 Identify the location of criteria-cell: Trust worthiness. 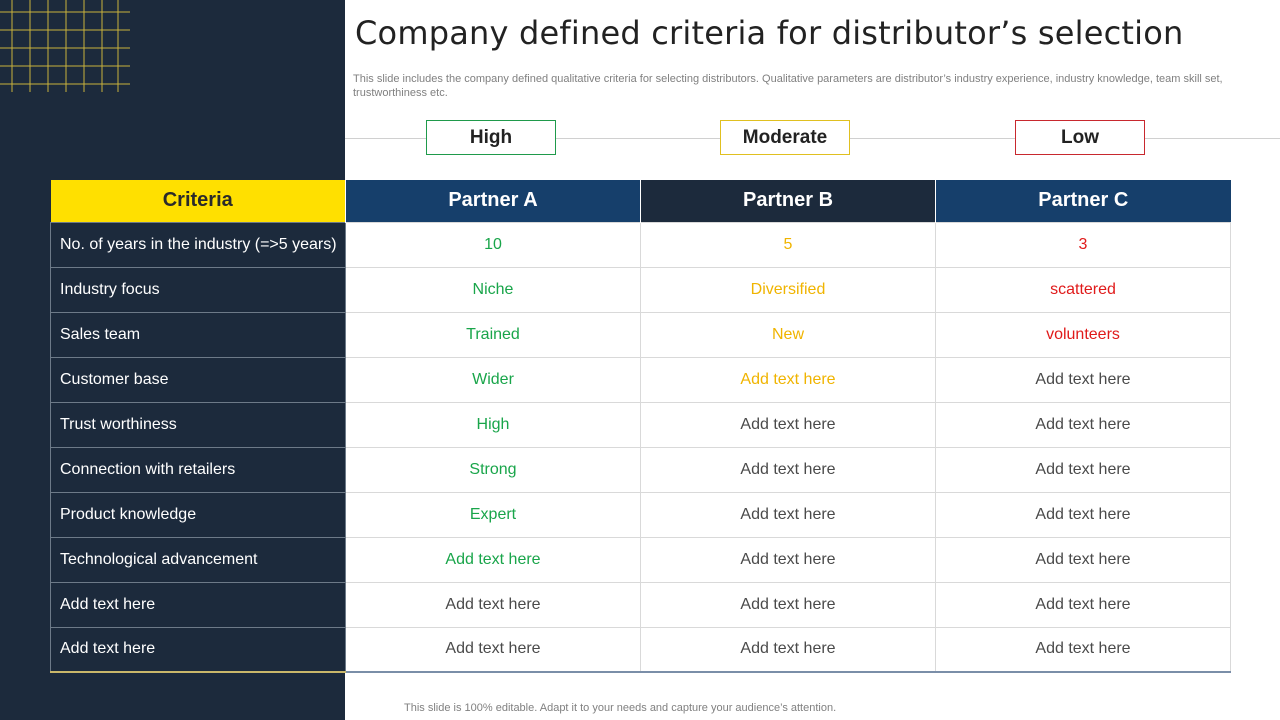
(198, 424).